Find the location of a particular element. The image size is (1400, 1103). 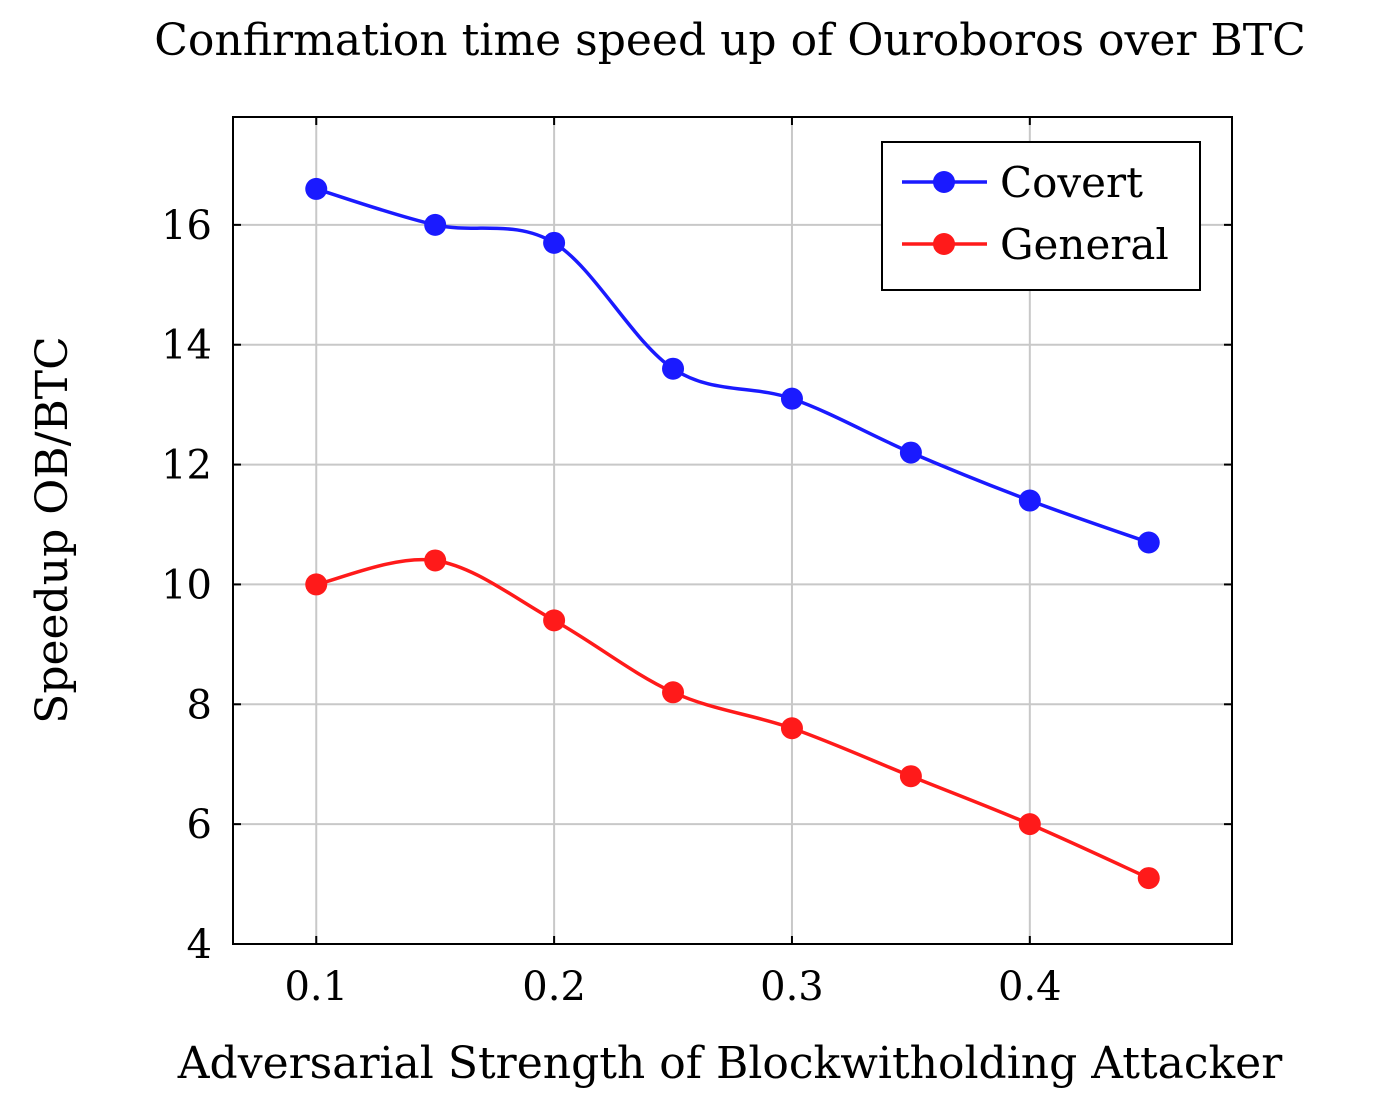

legend: Covert General is located at coordinates (1041, 216).